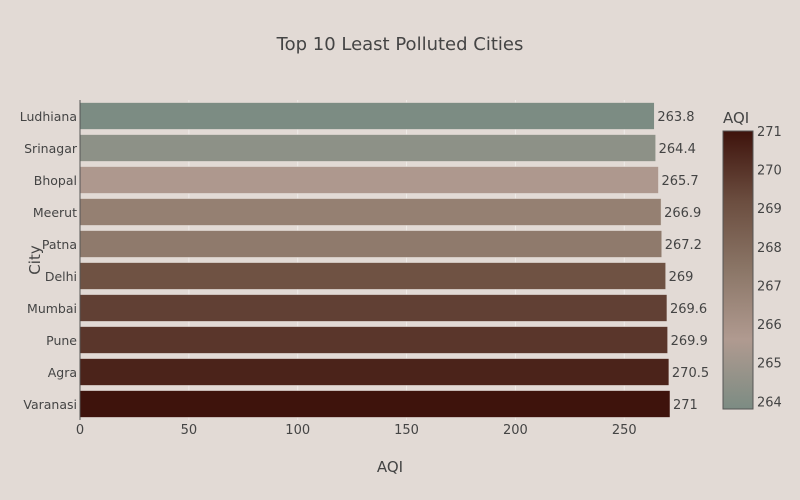  What do you see at coordinates (736, 118) in the screenshot?
I see `colorbar-title: AQI` at bounding box center [736, 118].